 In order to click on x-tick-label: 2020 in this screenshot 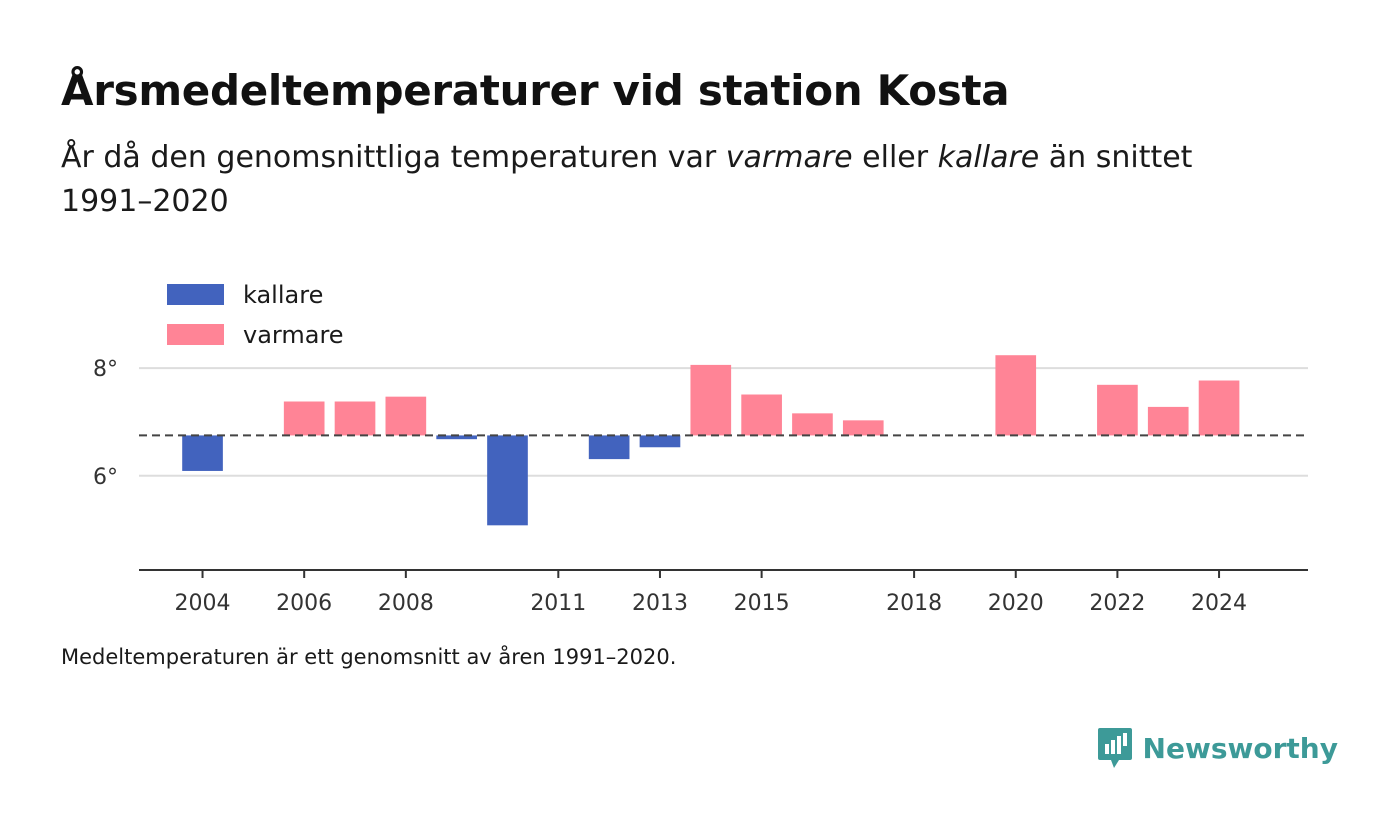, I will do `click(1016, 603)`.